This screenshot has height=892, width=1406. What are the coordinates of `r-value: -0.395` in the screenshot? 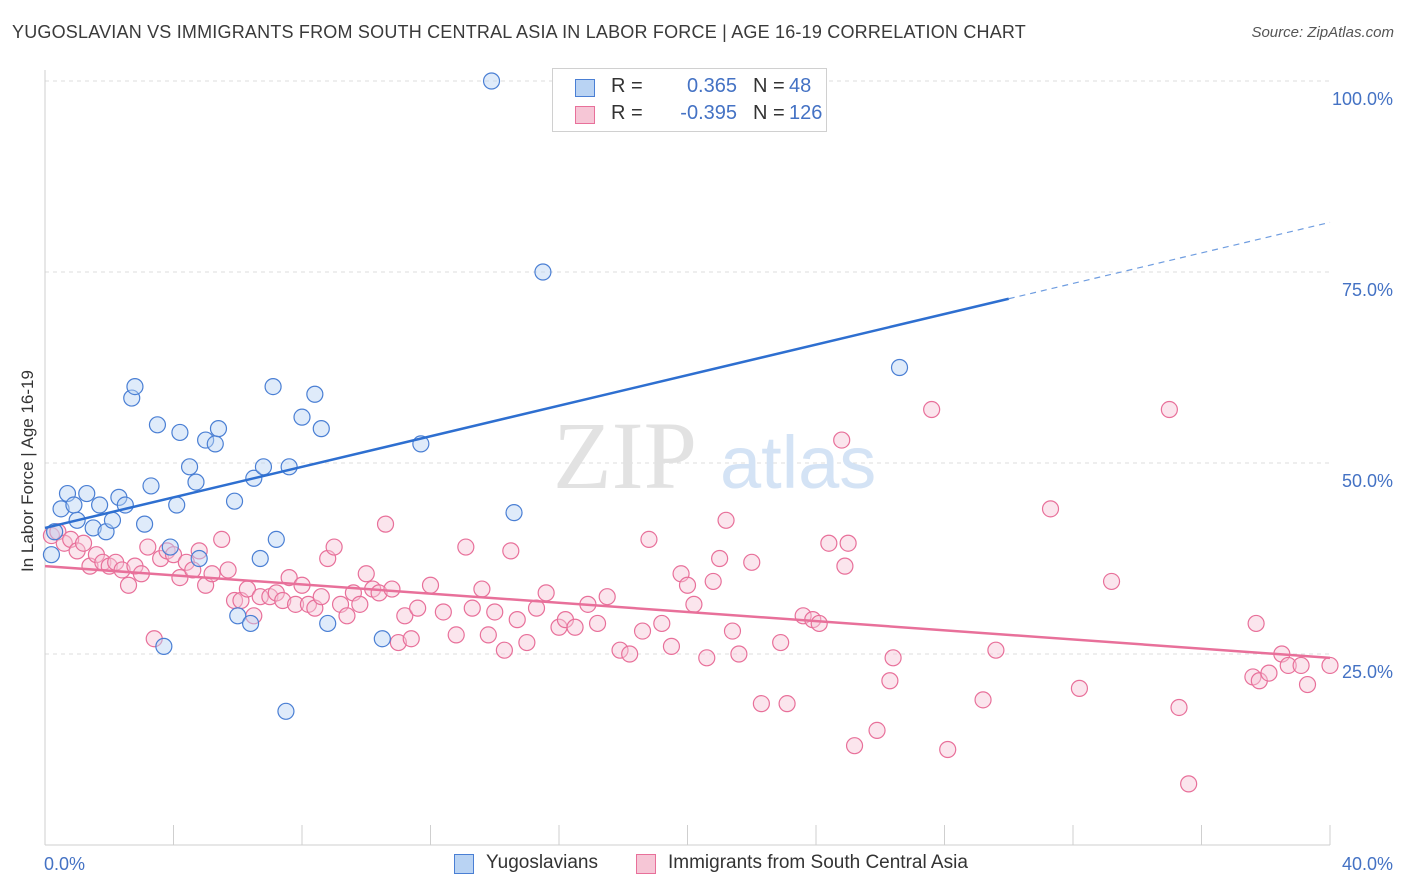 It's located at (708, 113).